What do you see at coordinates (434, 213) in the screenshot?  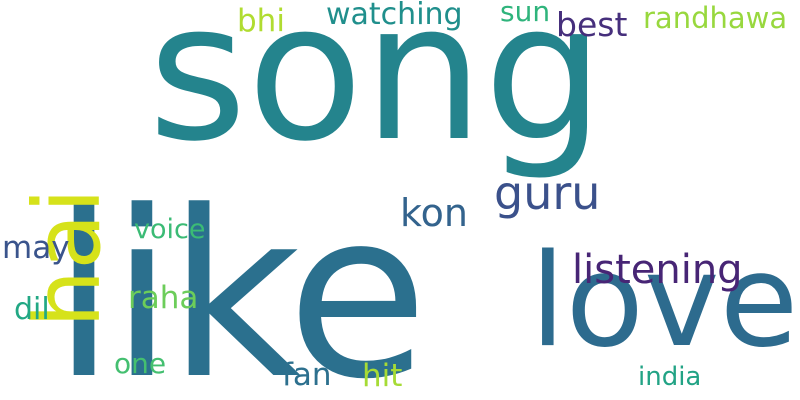 I see `word-kon: kon` at bounding box center [434, 213].